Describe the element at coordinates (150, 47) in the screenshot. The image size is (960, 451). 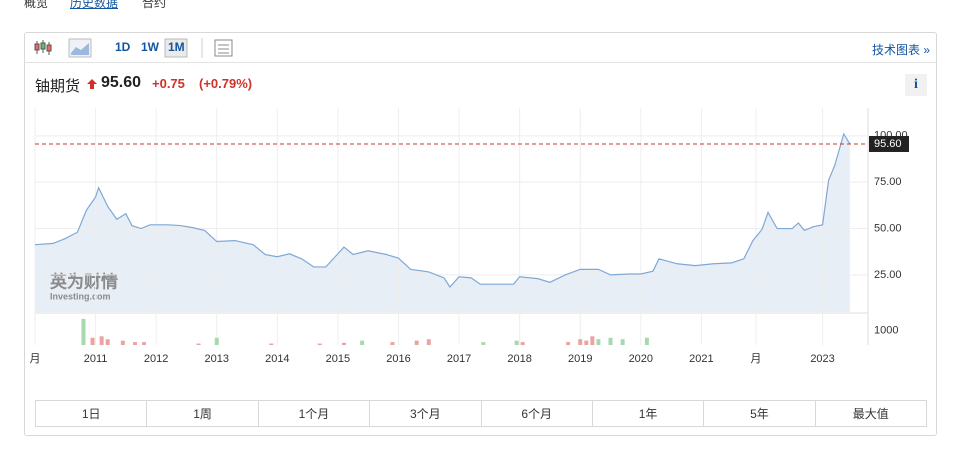
I see `interval-button: 1W` at that location.